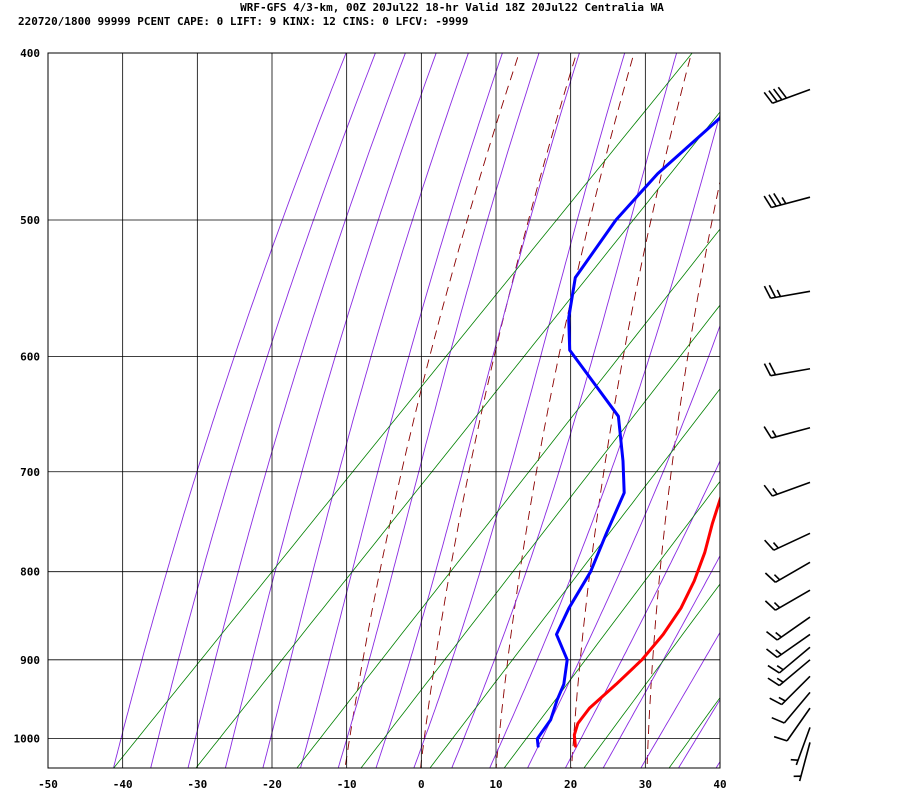 This screenshot has width=900, height=800. Describe the element at coordinates (30, 472) in the screenshot. I see `y-tick-label: 700` at that location.